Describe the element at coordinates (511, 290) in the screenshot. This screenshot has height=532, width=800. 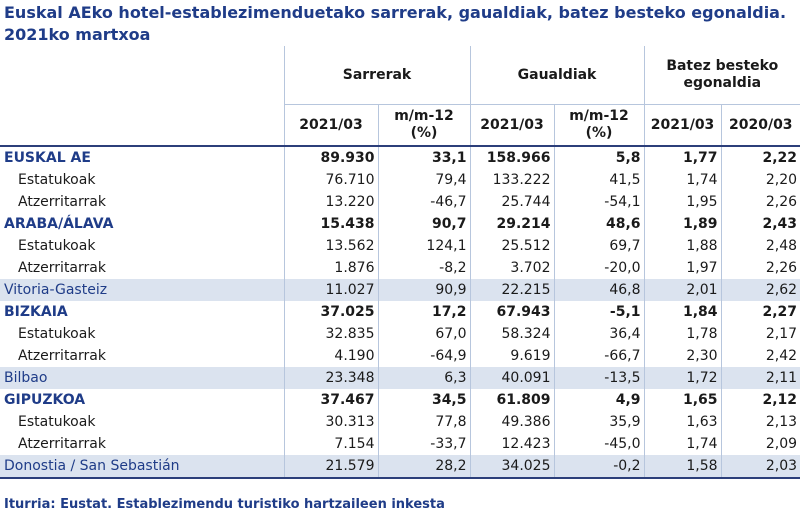
I see `table-cell: 22.215` at that location.